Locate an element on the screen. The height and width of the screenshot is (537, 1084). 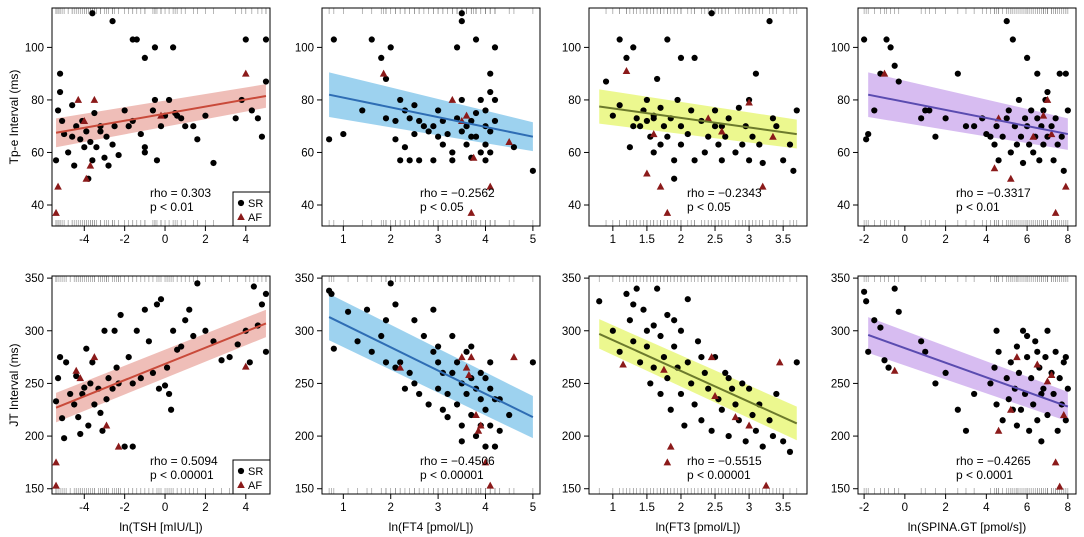
legend-sr-marker is located at coordinates (241, 471).